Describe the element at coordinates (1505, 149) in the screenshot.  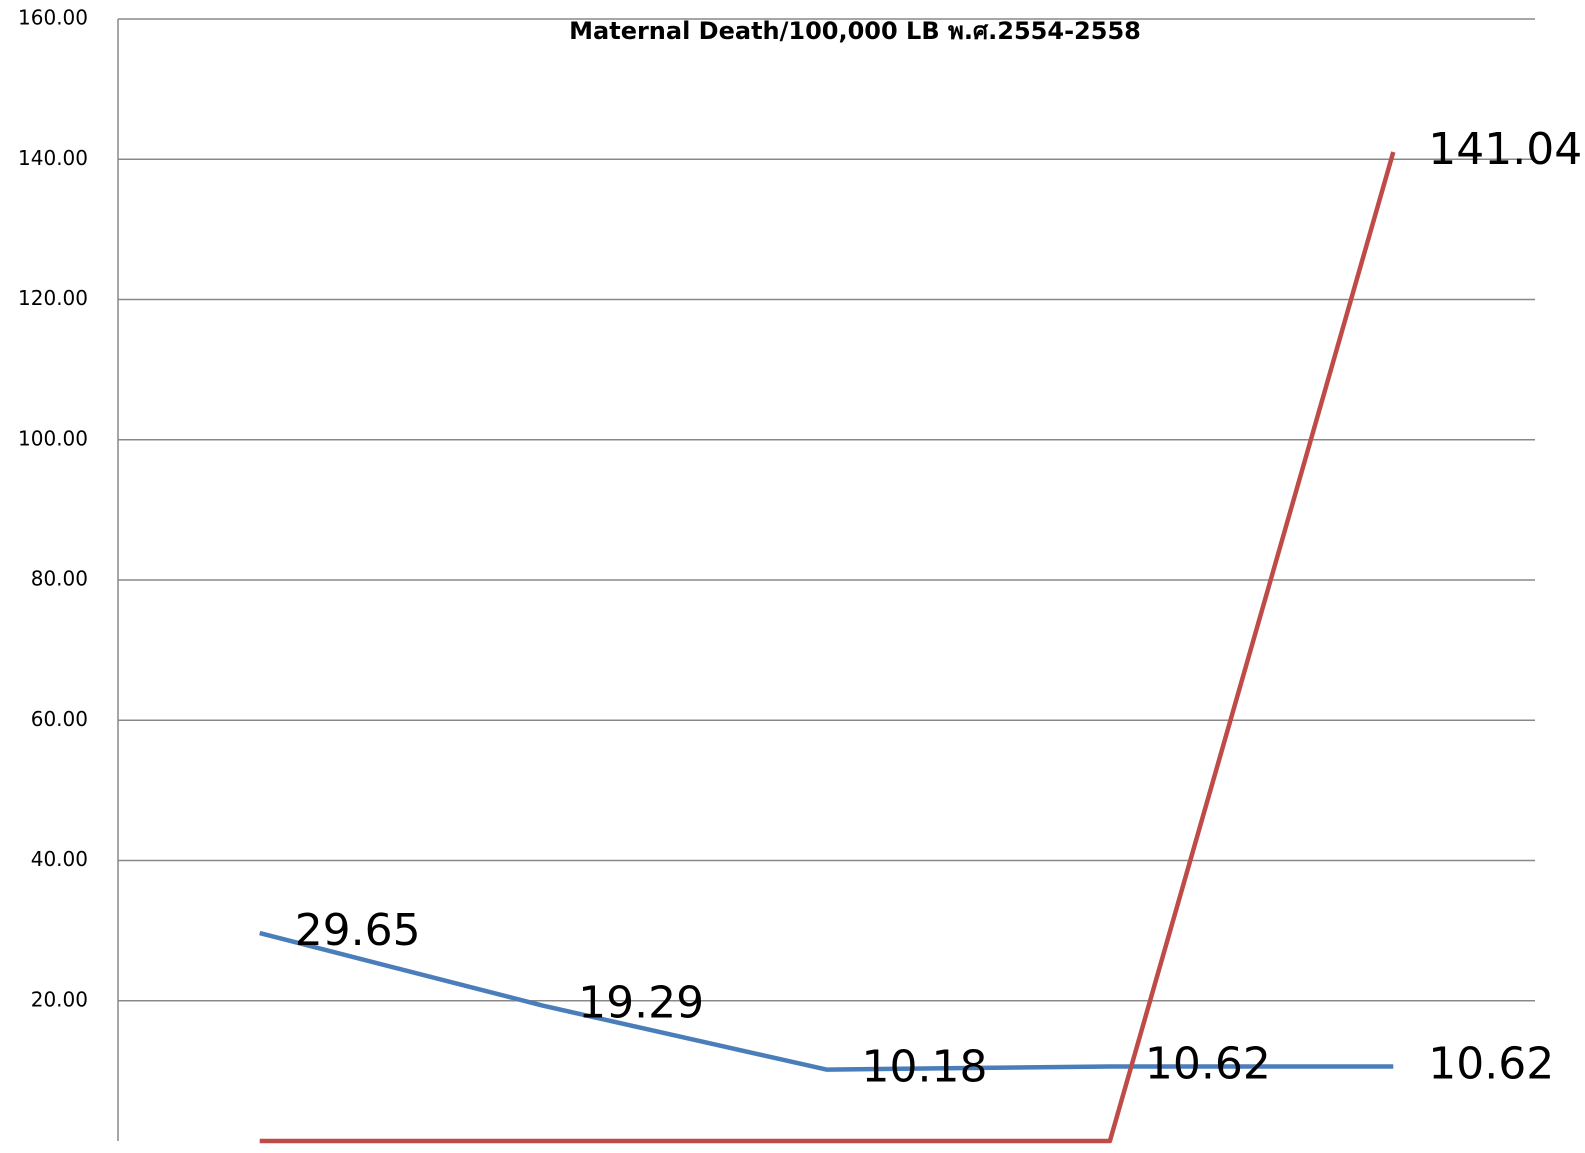
I see `data-label: 141.04` at that location.